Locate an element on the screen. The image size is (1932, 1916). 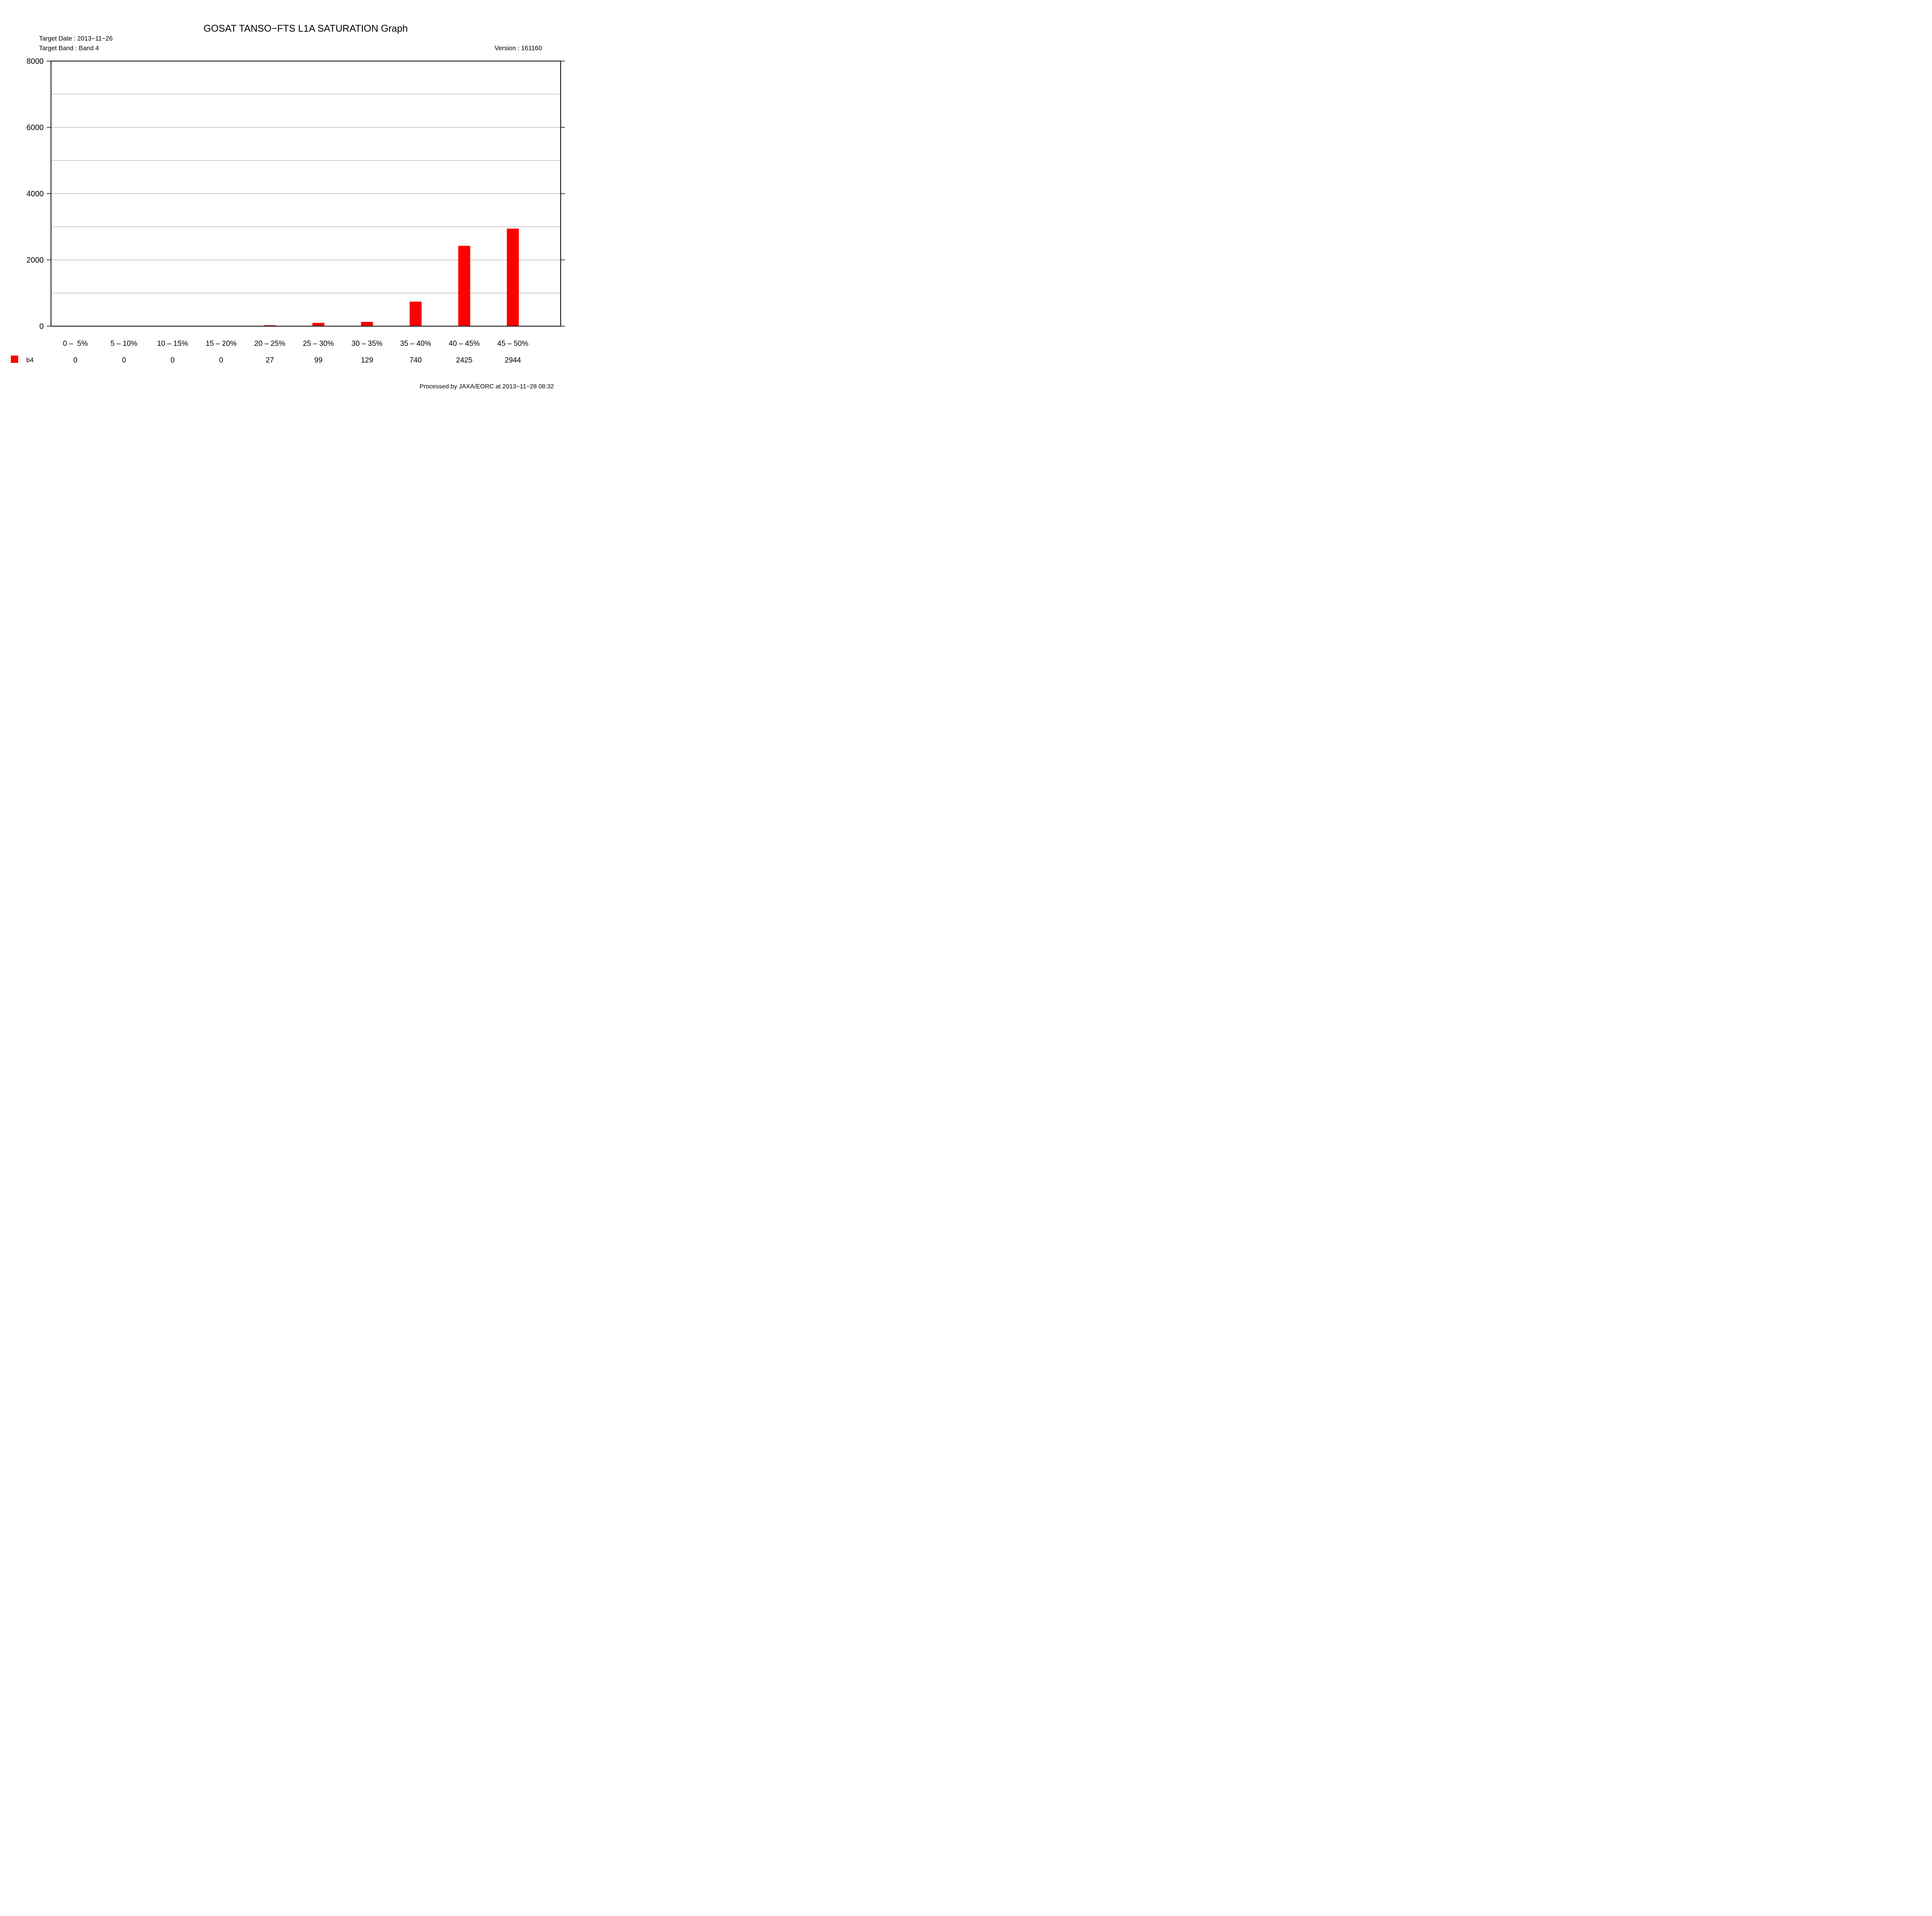
x-tick-label: 0 – 5% is located at coordinates (75, 344).